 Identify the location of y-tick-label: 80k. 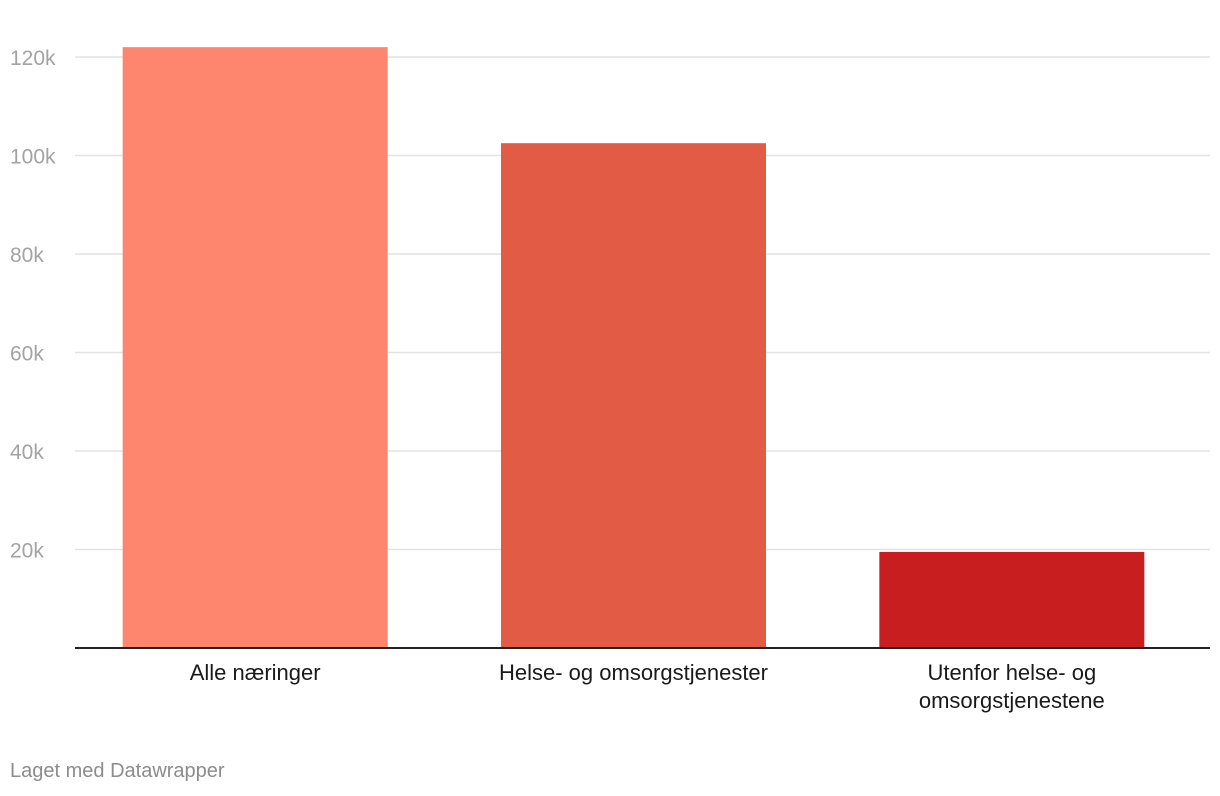
(27, 255).